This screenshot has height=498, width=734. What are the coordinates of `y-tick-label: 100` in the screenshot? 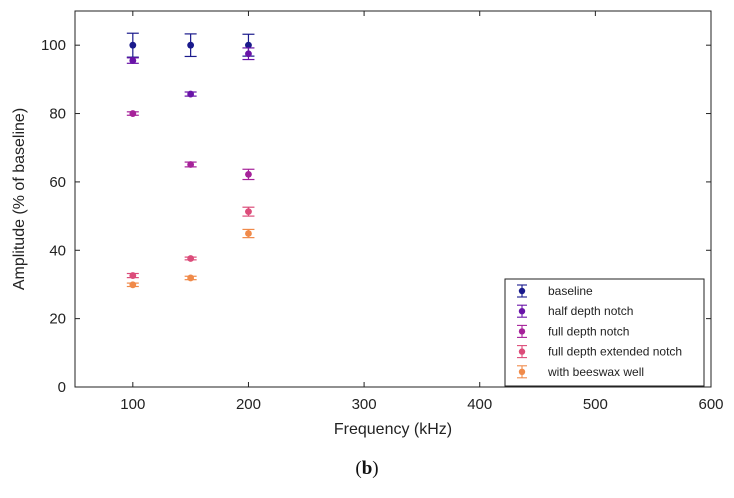 It's located at (53, 45).